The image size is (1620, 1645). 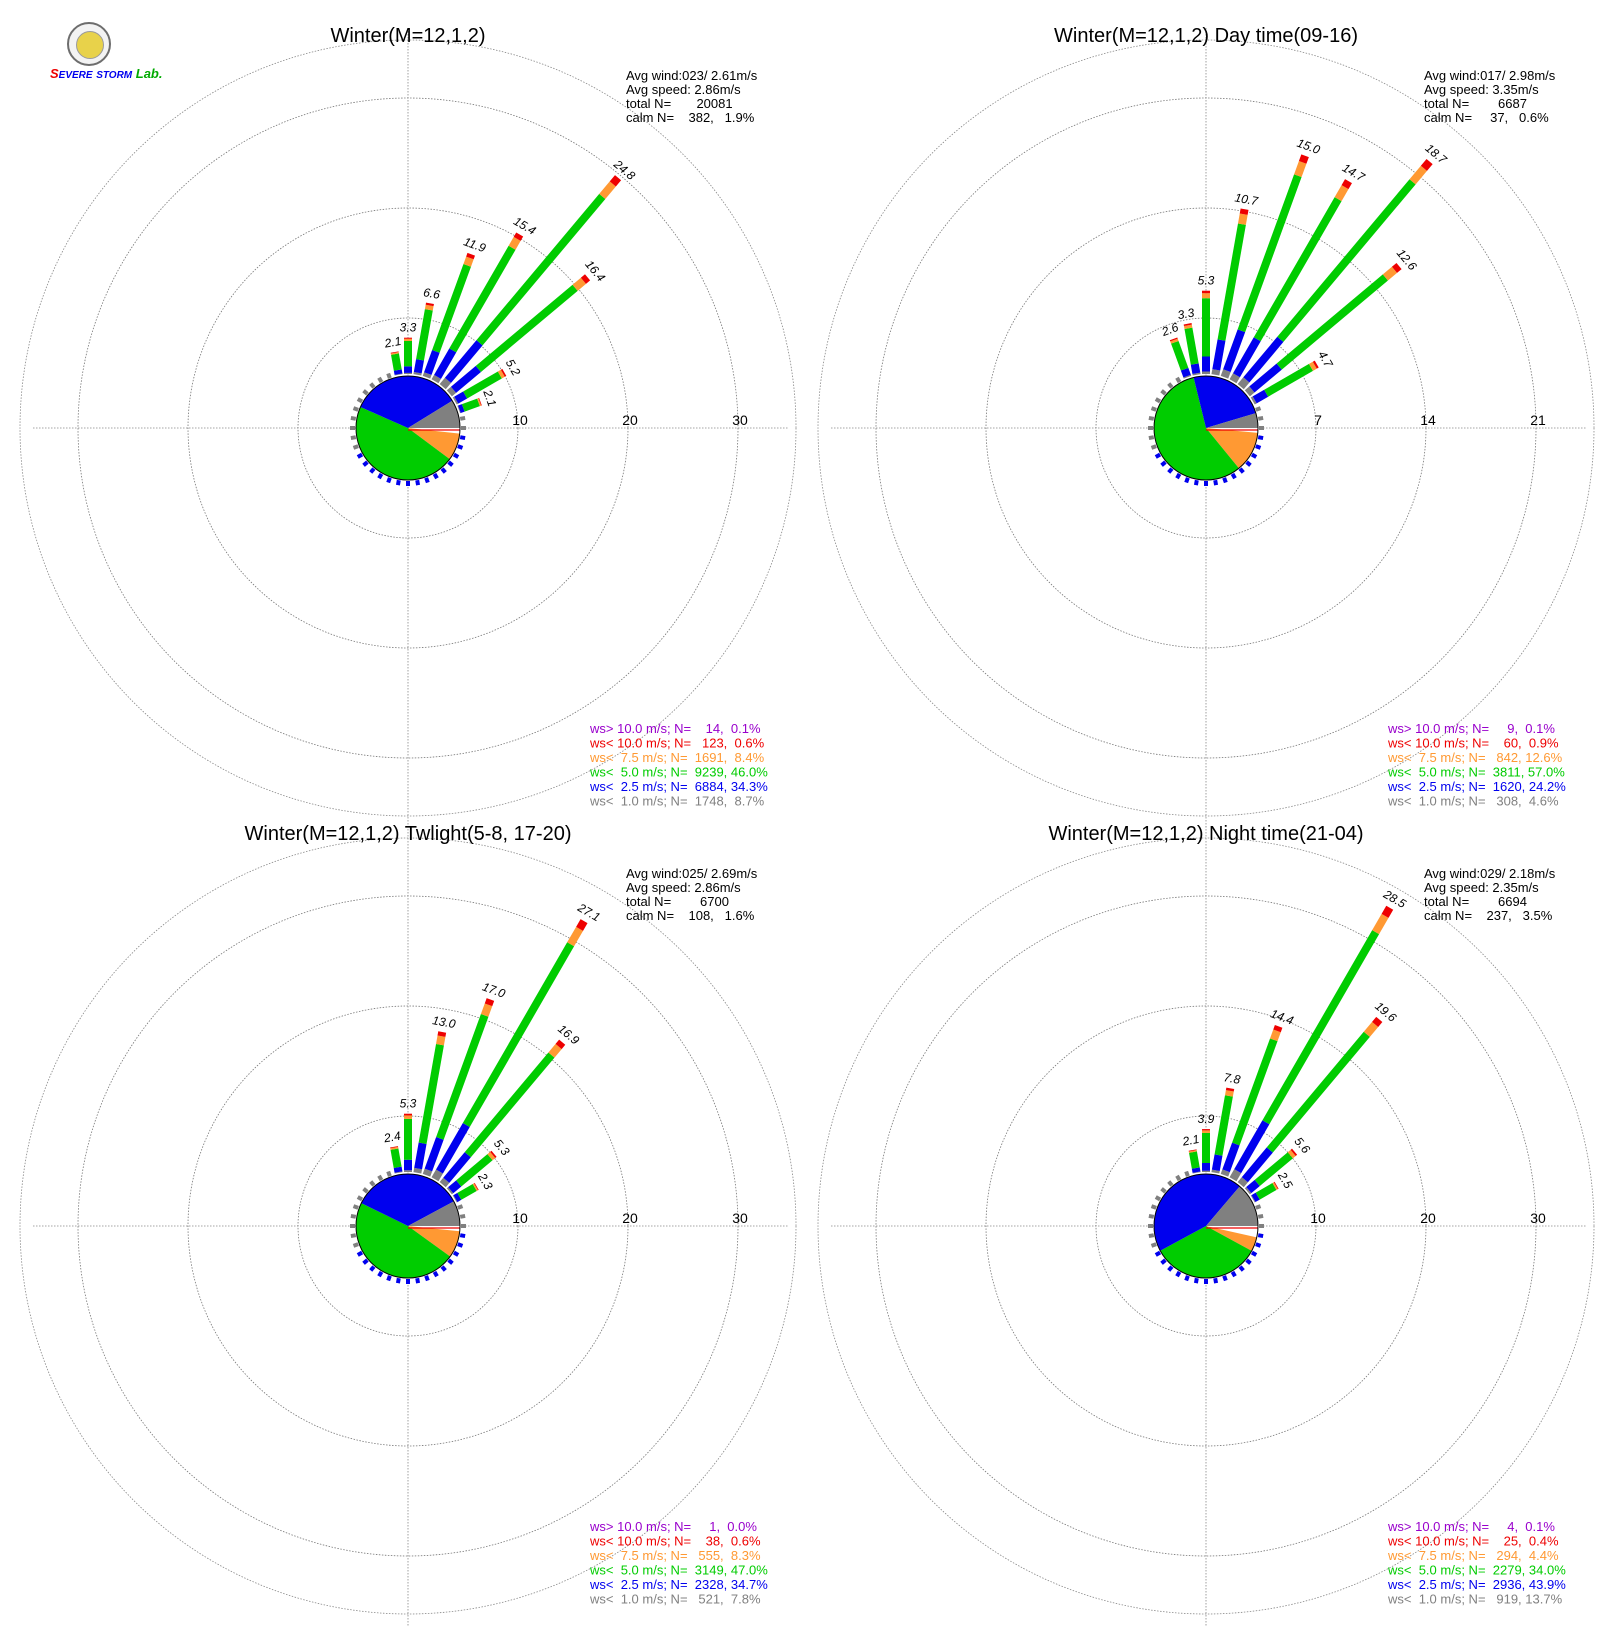 What do you see at coordinates (1476, 1570) in the screenshot?
I see `legend-entry: ws< 5.0 m/s; N= 2279, 34.0%` at bounding box center [1476, 1570].